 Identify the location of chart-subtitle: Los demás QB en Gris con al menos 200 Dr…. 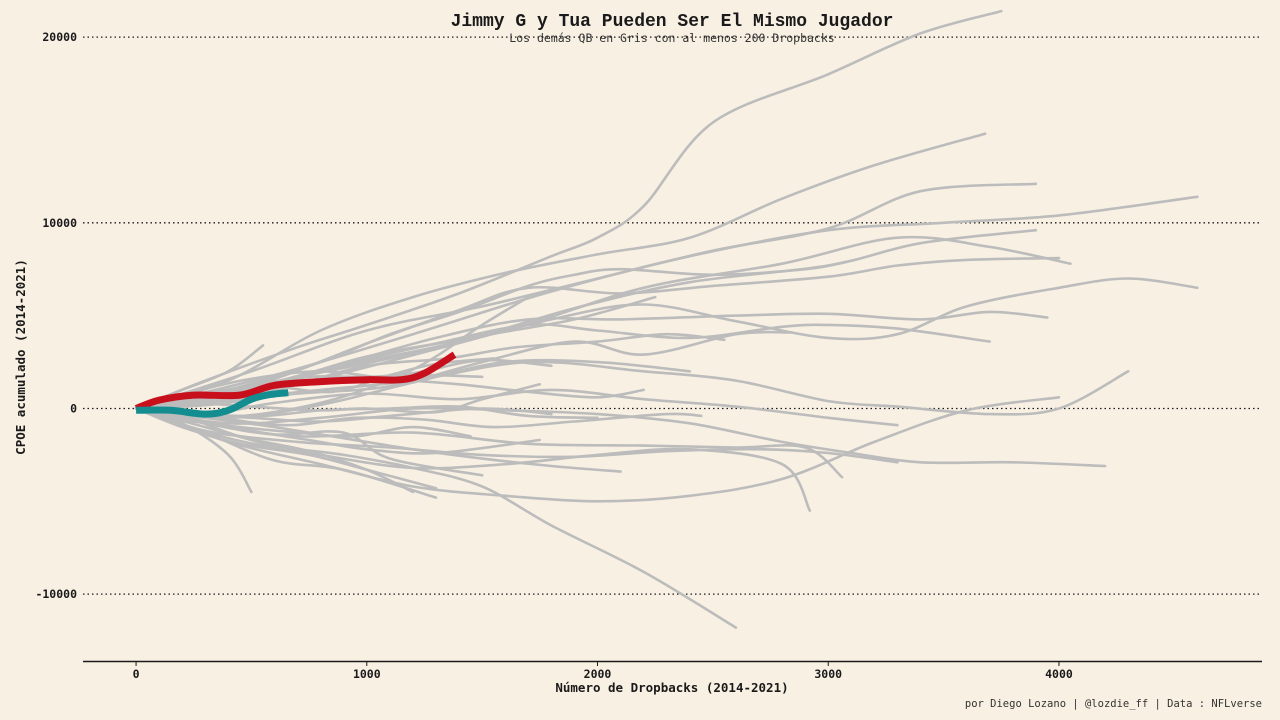
(671, 38).